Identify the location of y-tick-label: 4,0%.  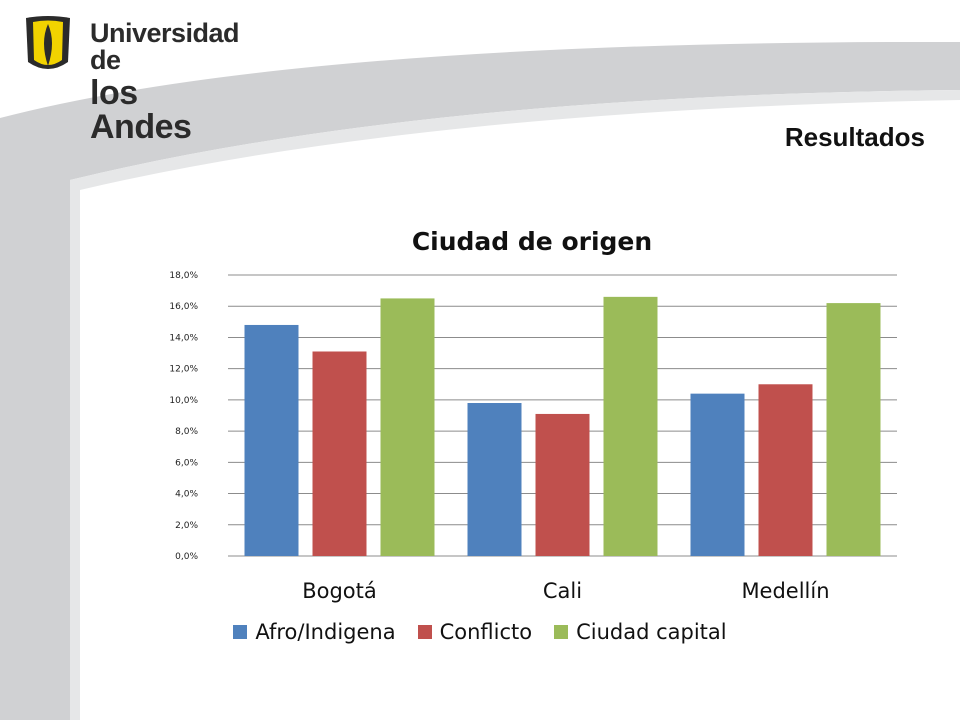
(186, 495).